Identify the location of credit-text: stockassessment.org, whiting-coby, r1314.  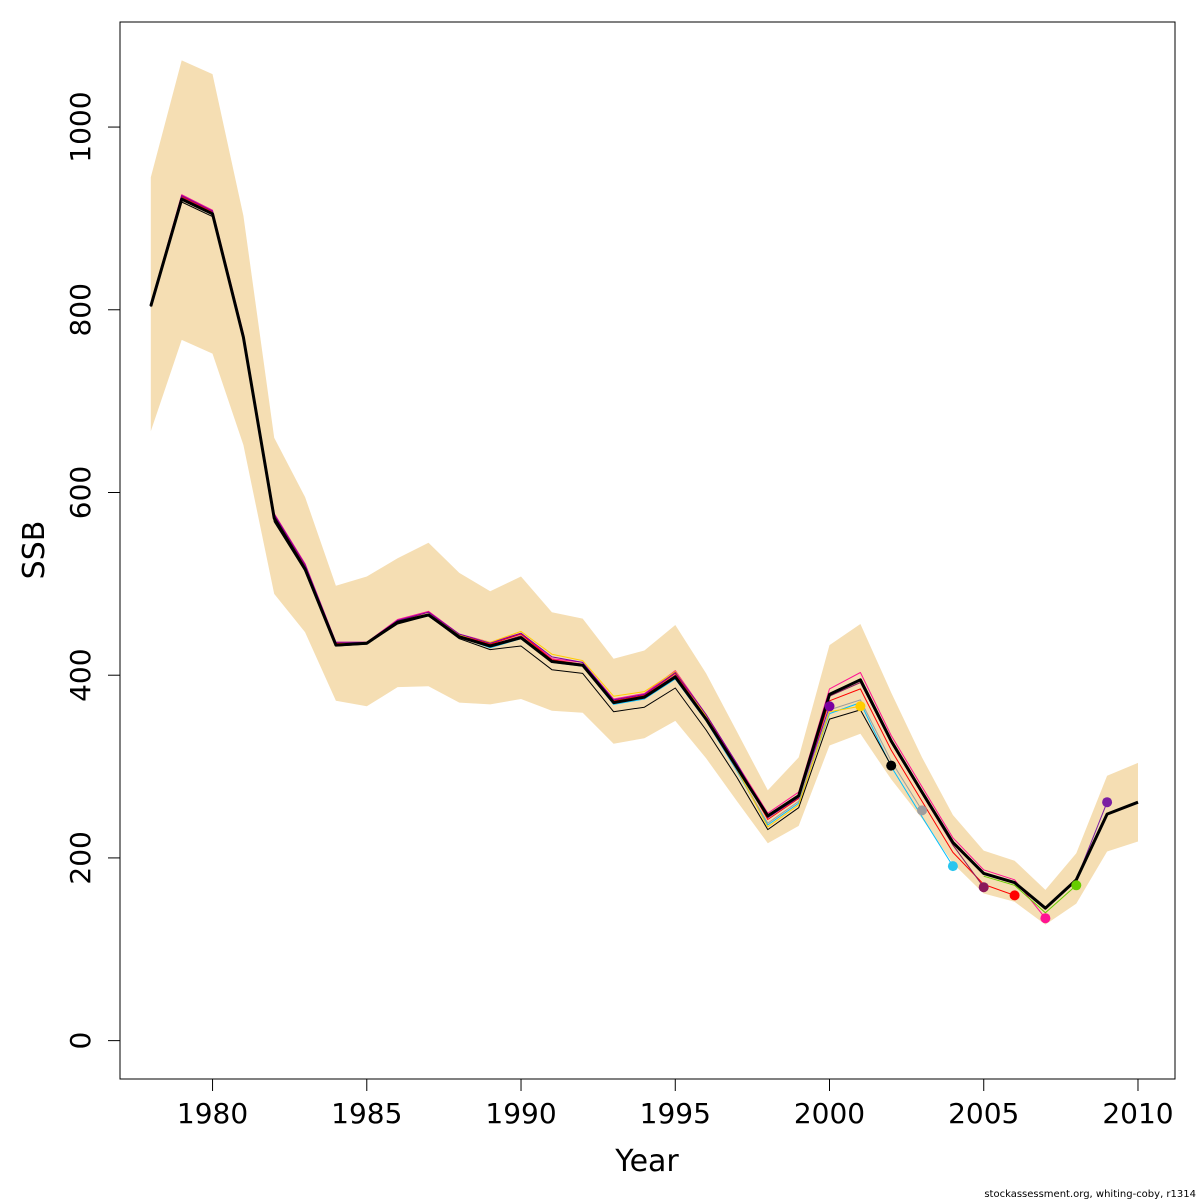
(1090, 1194).